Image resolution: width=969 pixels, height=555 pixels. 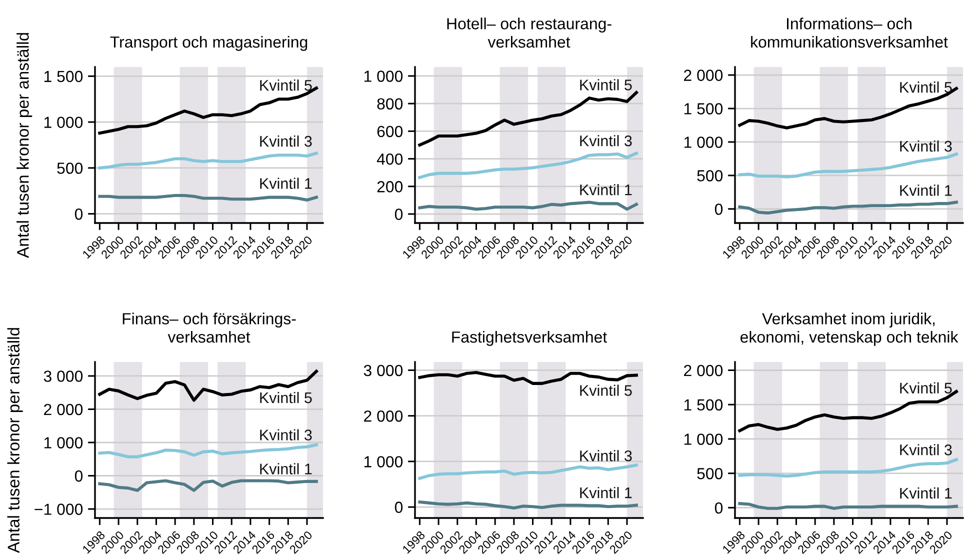 What do you see at coordinates (390, 186) in the screenshot?
I see `y-tick-label: 200` at bounding box center [390, 186].